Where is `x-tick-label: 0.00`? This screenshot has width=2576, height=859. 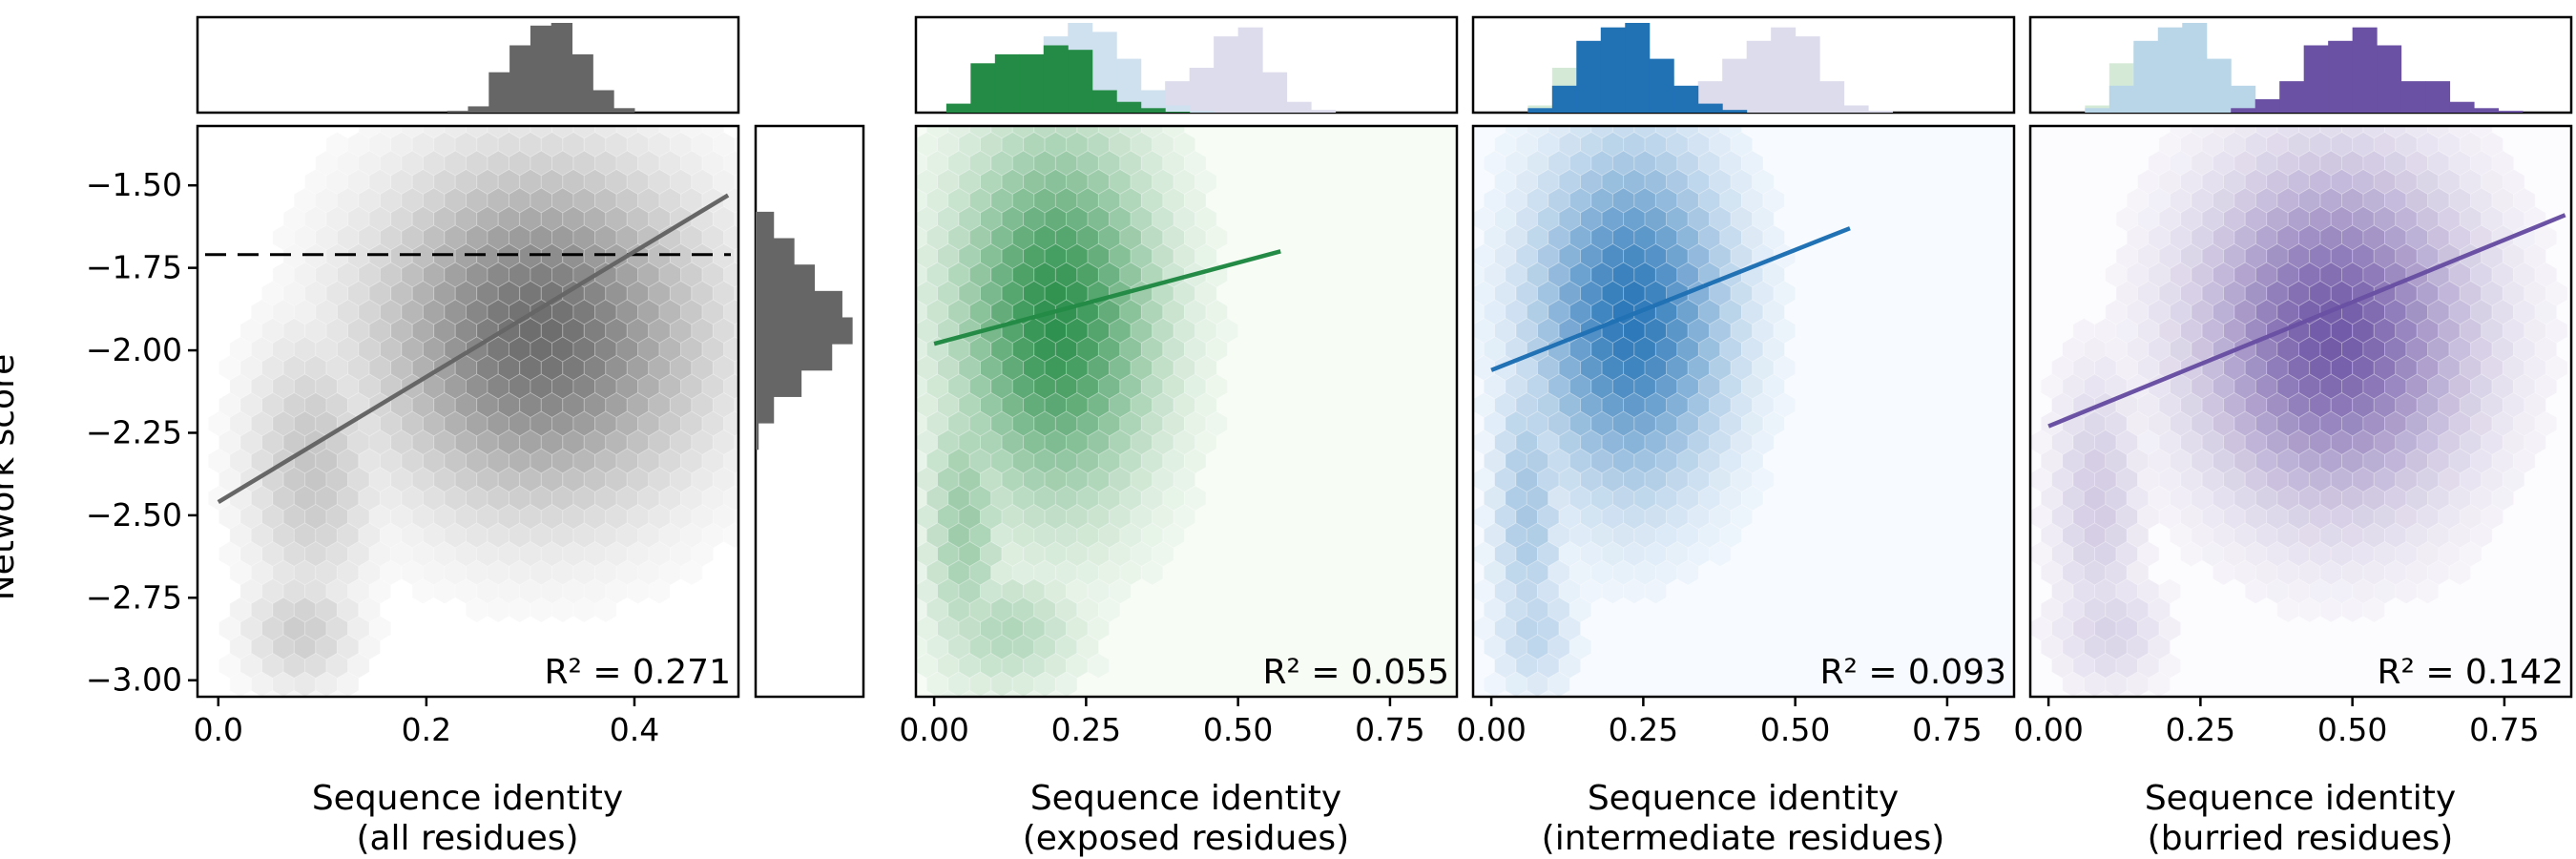
x-tick-label: 0.00 is located at coordinates (2048, 729).